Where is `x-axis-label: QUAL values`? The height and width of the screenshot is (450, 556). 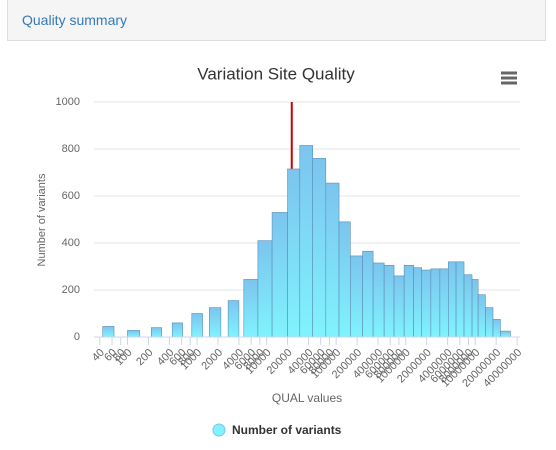 x-axis-label: QUAL values is located at coordinates (307, 398).